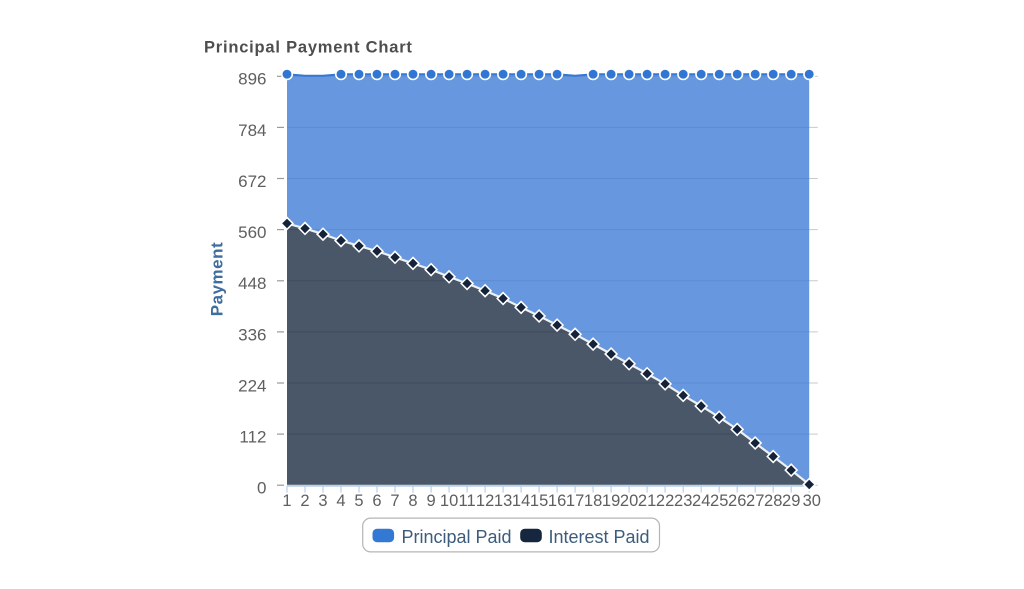 Image resolution: width=1024 pixels, height=589 pixels. What do you see at coordinates (575, 501) in the screenshot?
I see `svg-text: 17` at bounding box center [575, 501].